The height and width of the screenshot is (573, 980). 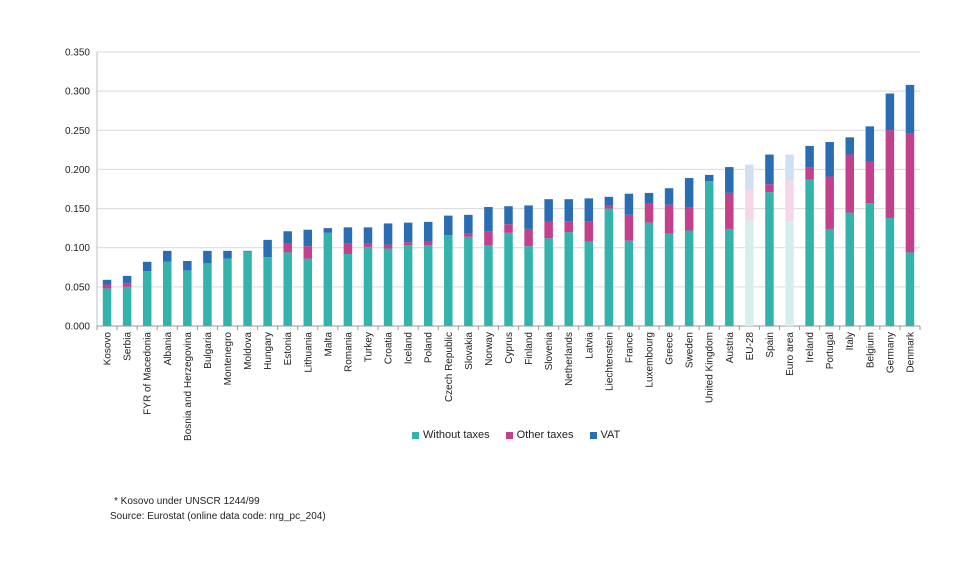 What do you see at coordinates (609, 361) in the screenshot?
I see `x-category-label: Liechtenstein` at bounding box center [609, 361].